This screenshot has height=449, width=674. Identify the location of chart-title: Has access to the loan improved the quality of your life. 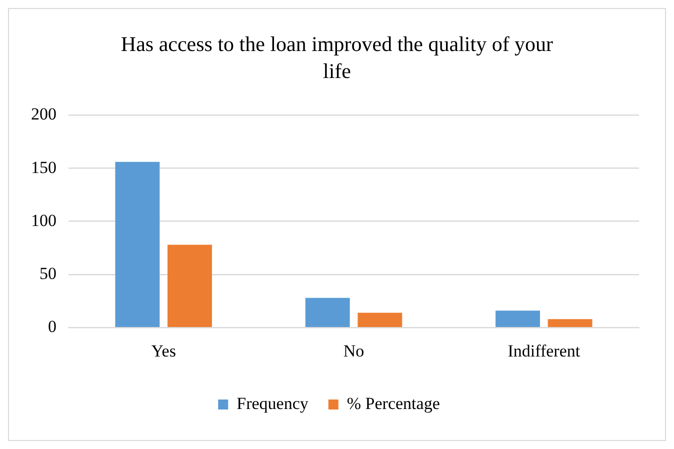
(337, 58).